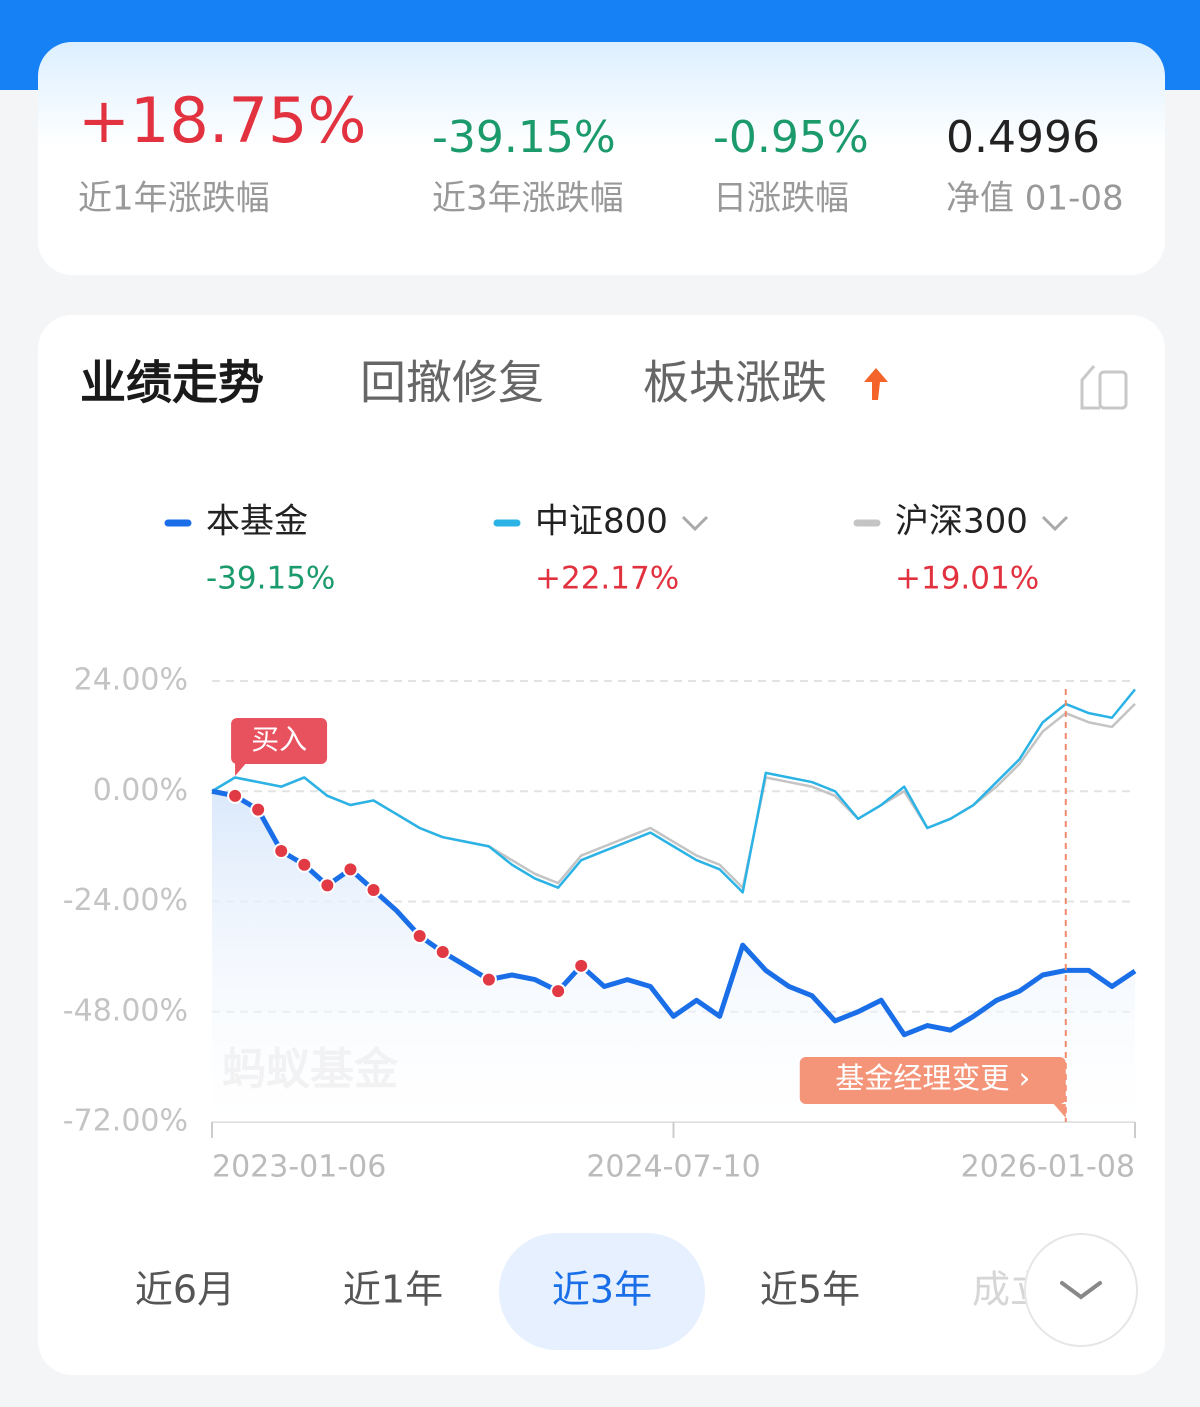 This screenshot has width=1200, height=1407. What do you see at coordinates (1048, 1167) in the screenshot?
I see `x-tick-label: 2026-01-08` at bounding box center [1048, 1167].